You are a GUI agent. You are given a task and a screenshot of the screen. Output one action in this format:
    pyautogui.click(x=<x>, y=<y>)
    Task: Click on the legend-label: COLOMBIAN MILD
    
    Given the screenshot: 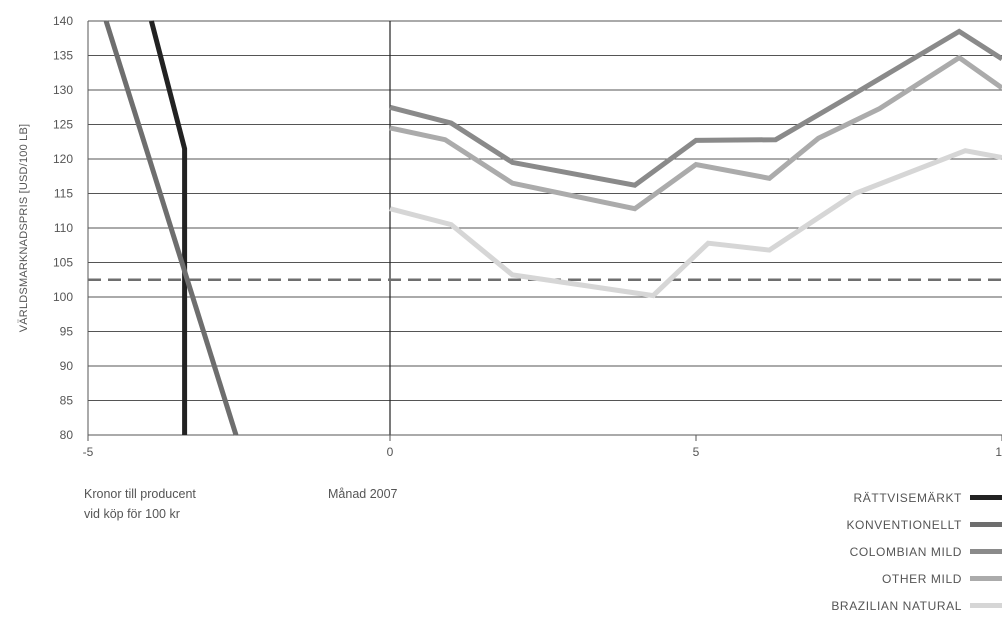 What is the action you would take?
    pyautogui.click(x=905, y=551)
    